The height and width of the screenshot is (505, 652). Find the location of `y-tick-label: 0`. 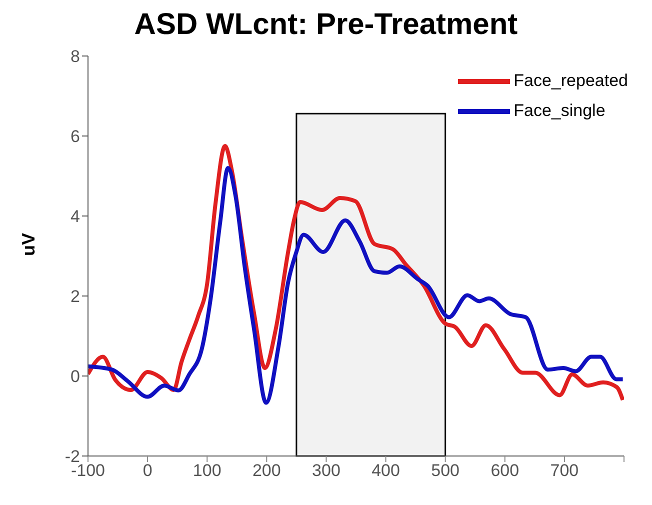

y-tick-label: 0 is located at coordinates (75, 376).